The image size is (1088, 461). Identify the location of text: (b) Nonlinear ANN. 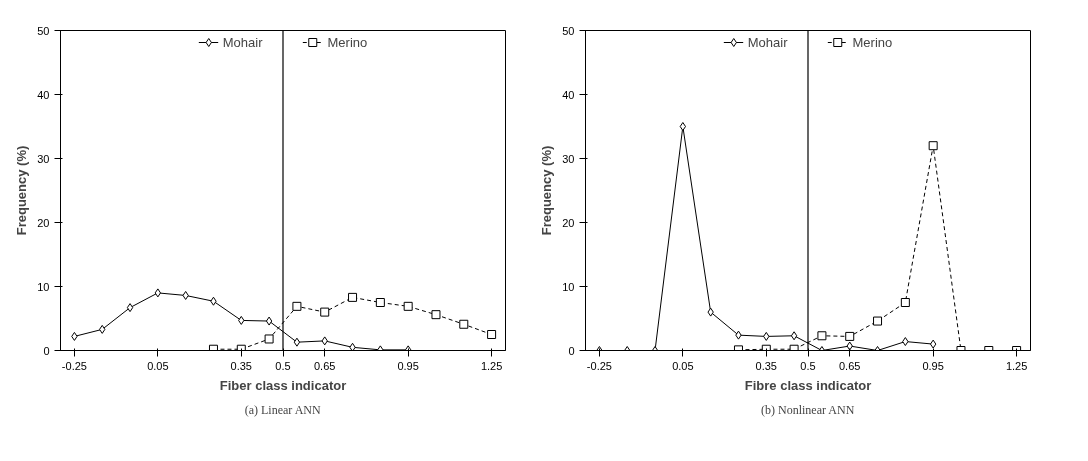
(808, 409).